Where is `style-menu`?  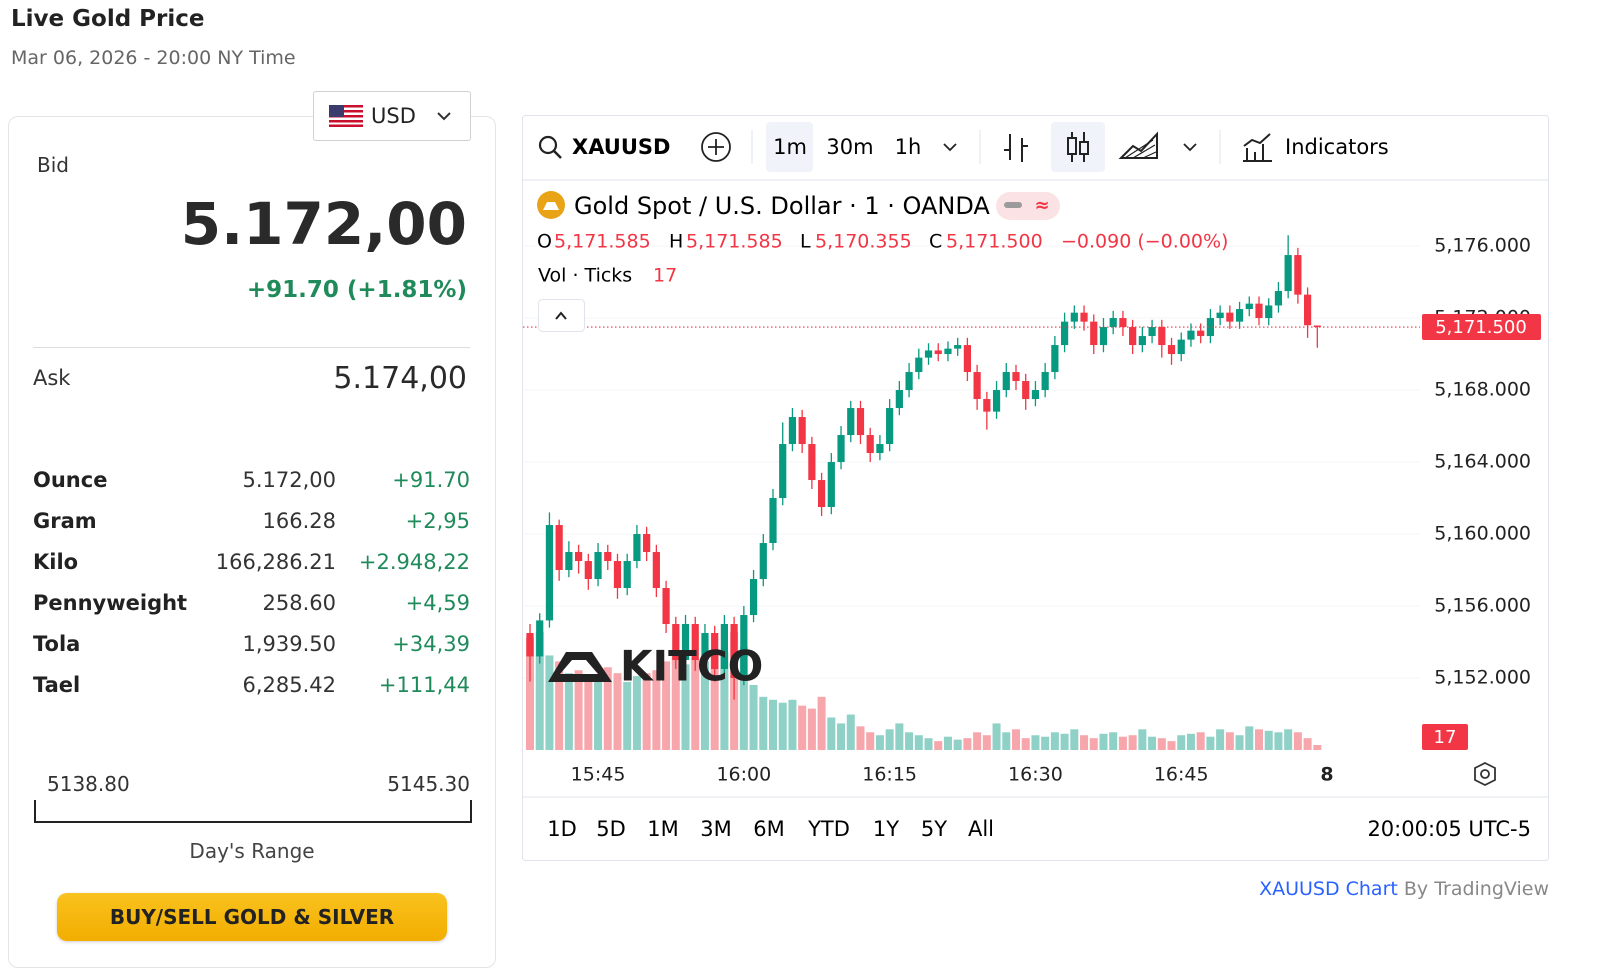 style-menu is located at coordinates (1190, 147).